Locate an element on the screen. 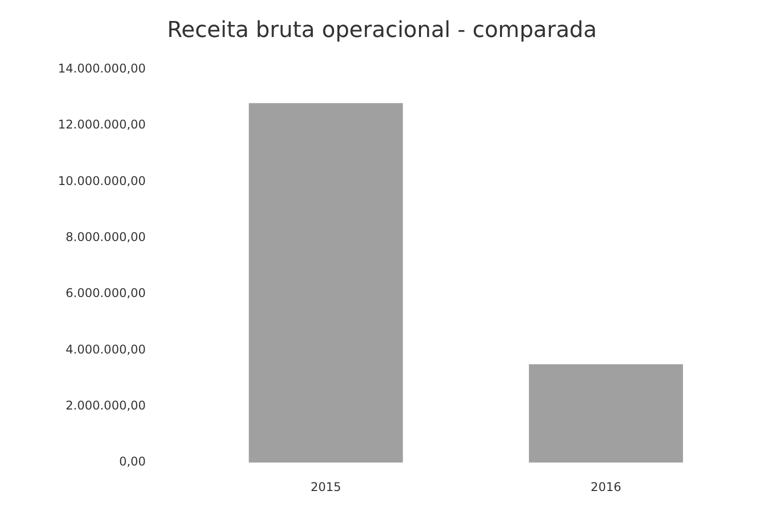 This screenshot has width=764, height=531. y-tick-label: 6.000.000,00 is located at coordinates (106, 293).